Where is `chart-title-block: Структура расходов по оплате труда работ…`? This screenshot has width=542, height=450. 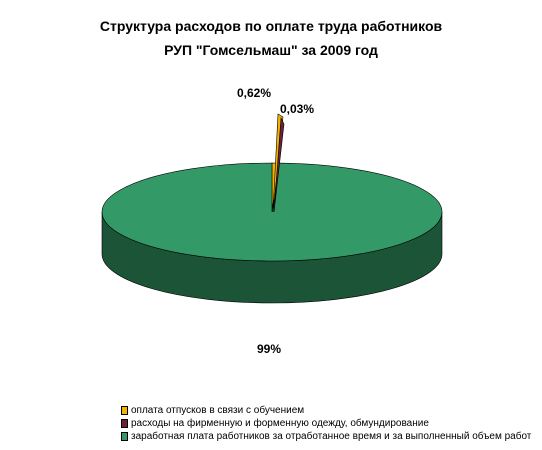
chart-title-block: Структура расходов по оплате труда работ… is located at coordinates (271, 38).